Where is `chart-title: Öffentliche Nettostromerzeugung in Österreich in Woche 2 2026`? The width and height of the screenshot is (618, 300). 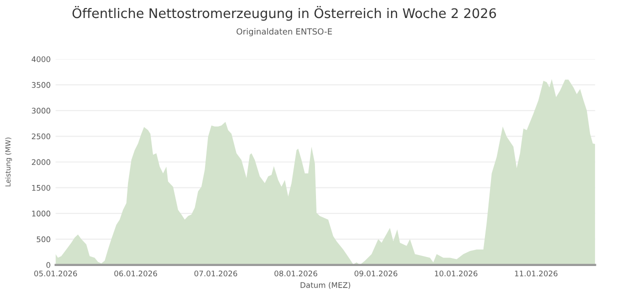 chart-title: Öffentliche Nettostromerzeugung in Österreich in Woche 2 2026 is located at coordinates (284, 13).